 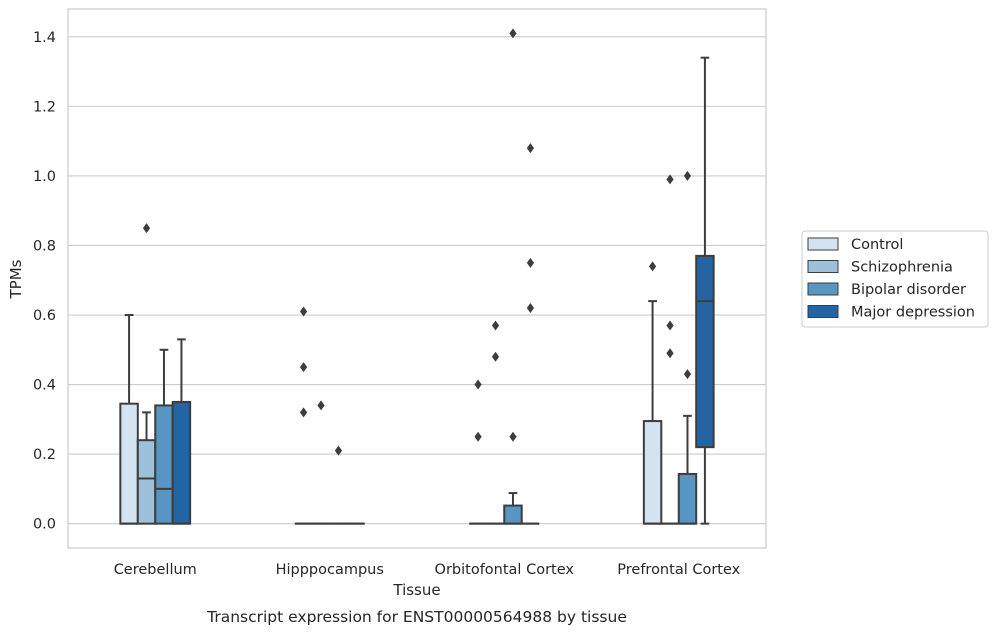 I want to click on legend-frame, so click(x=895, y=279).